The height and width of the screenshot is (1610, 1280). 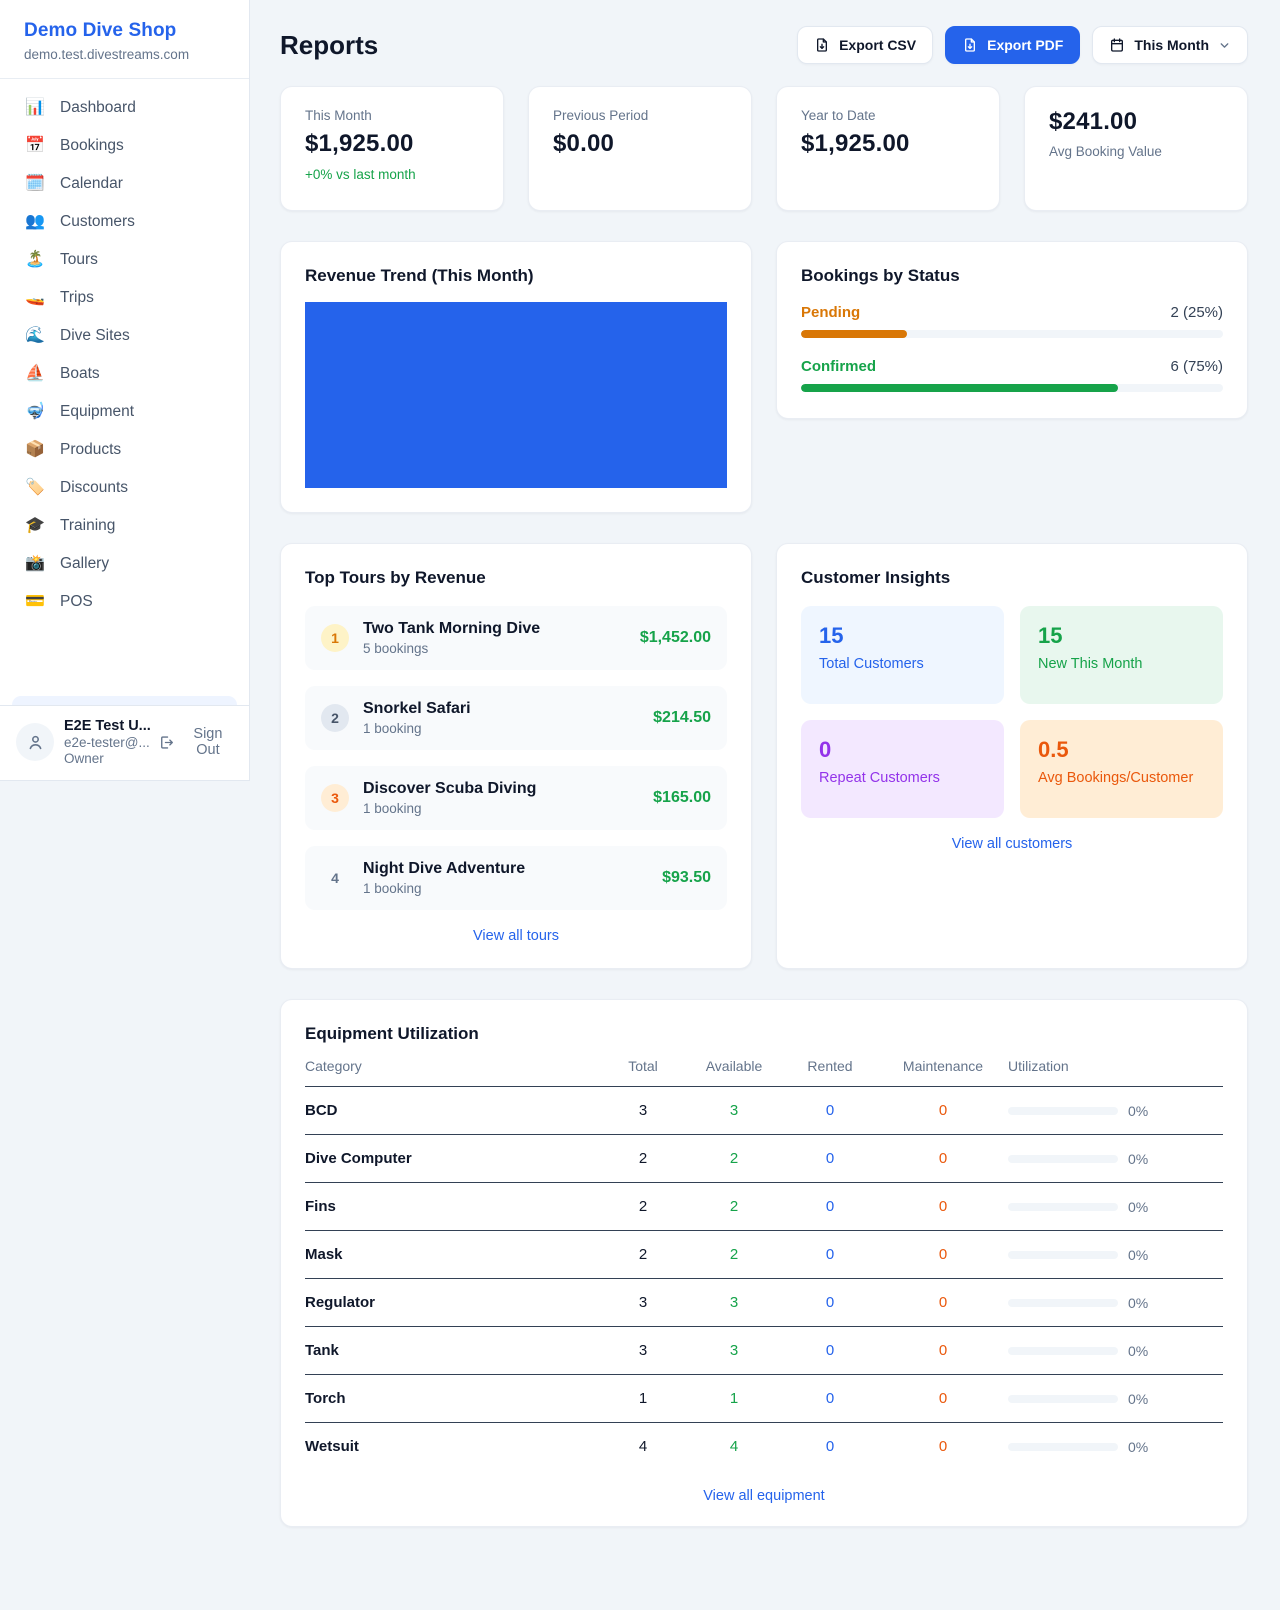 I want to click on sign-out-button: Sign Out, so click(x=196, y=742).